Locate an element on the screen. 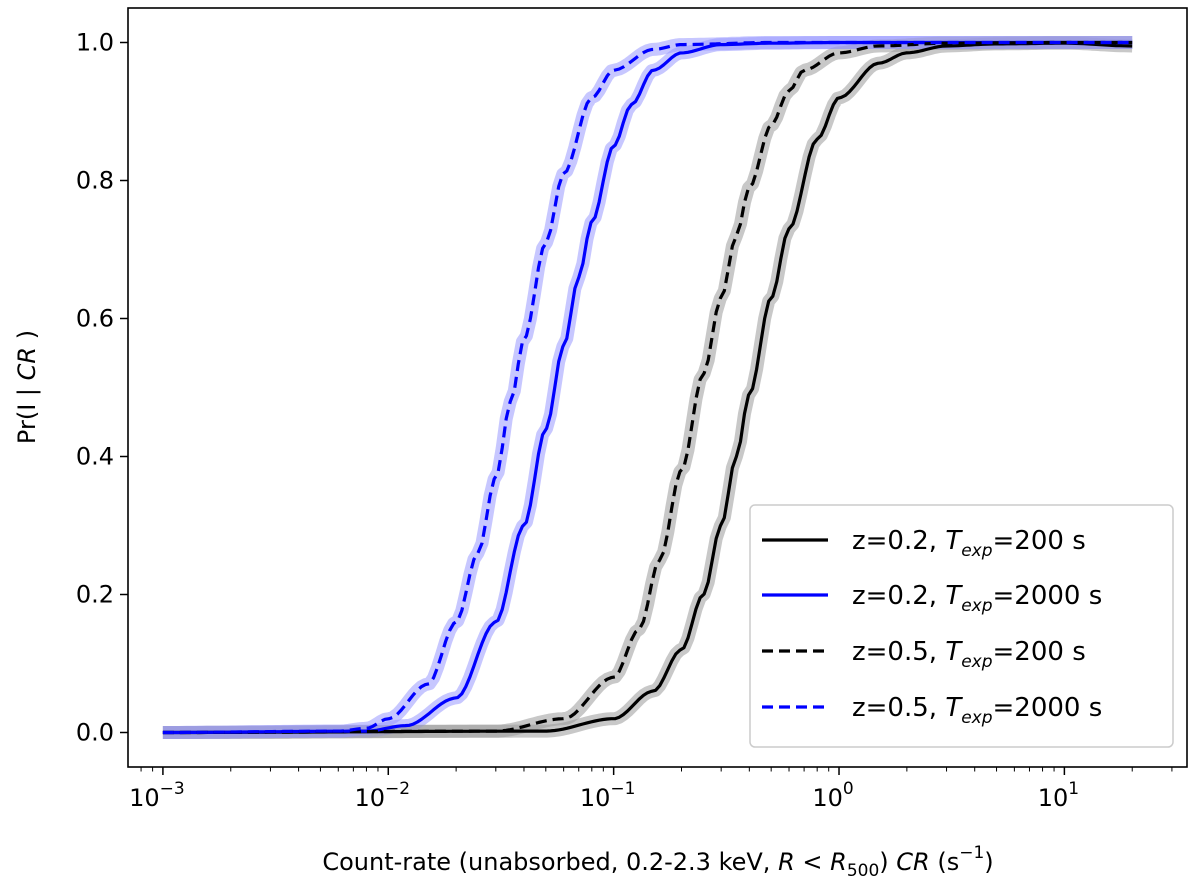 This screenshot has height=891, width=1200. y-axis-label-var: CR is located at coordinates (27, 363).